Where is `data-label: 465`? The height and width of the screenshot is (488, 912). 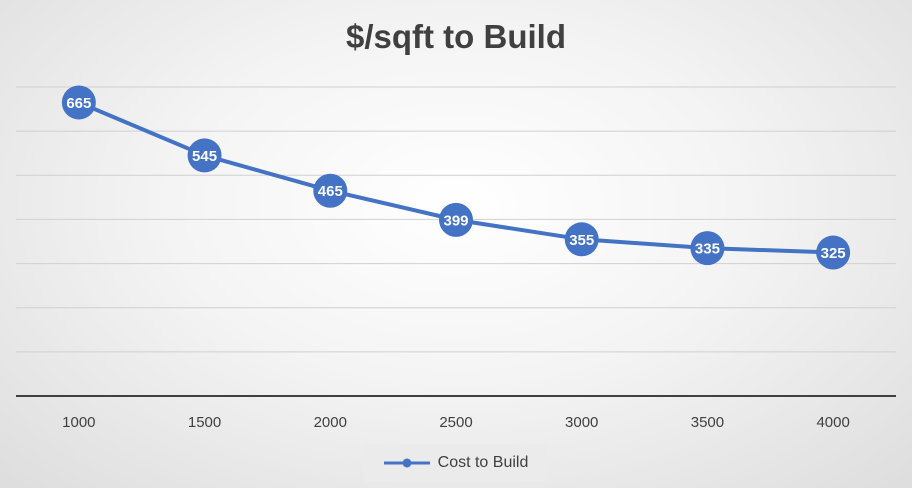 data-label: 465 is located at coordinates (330, 191).